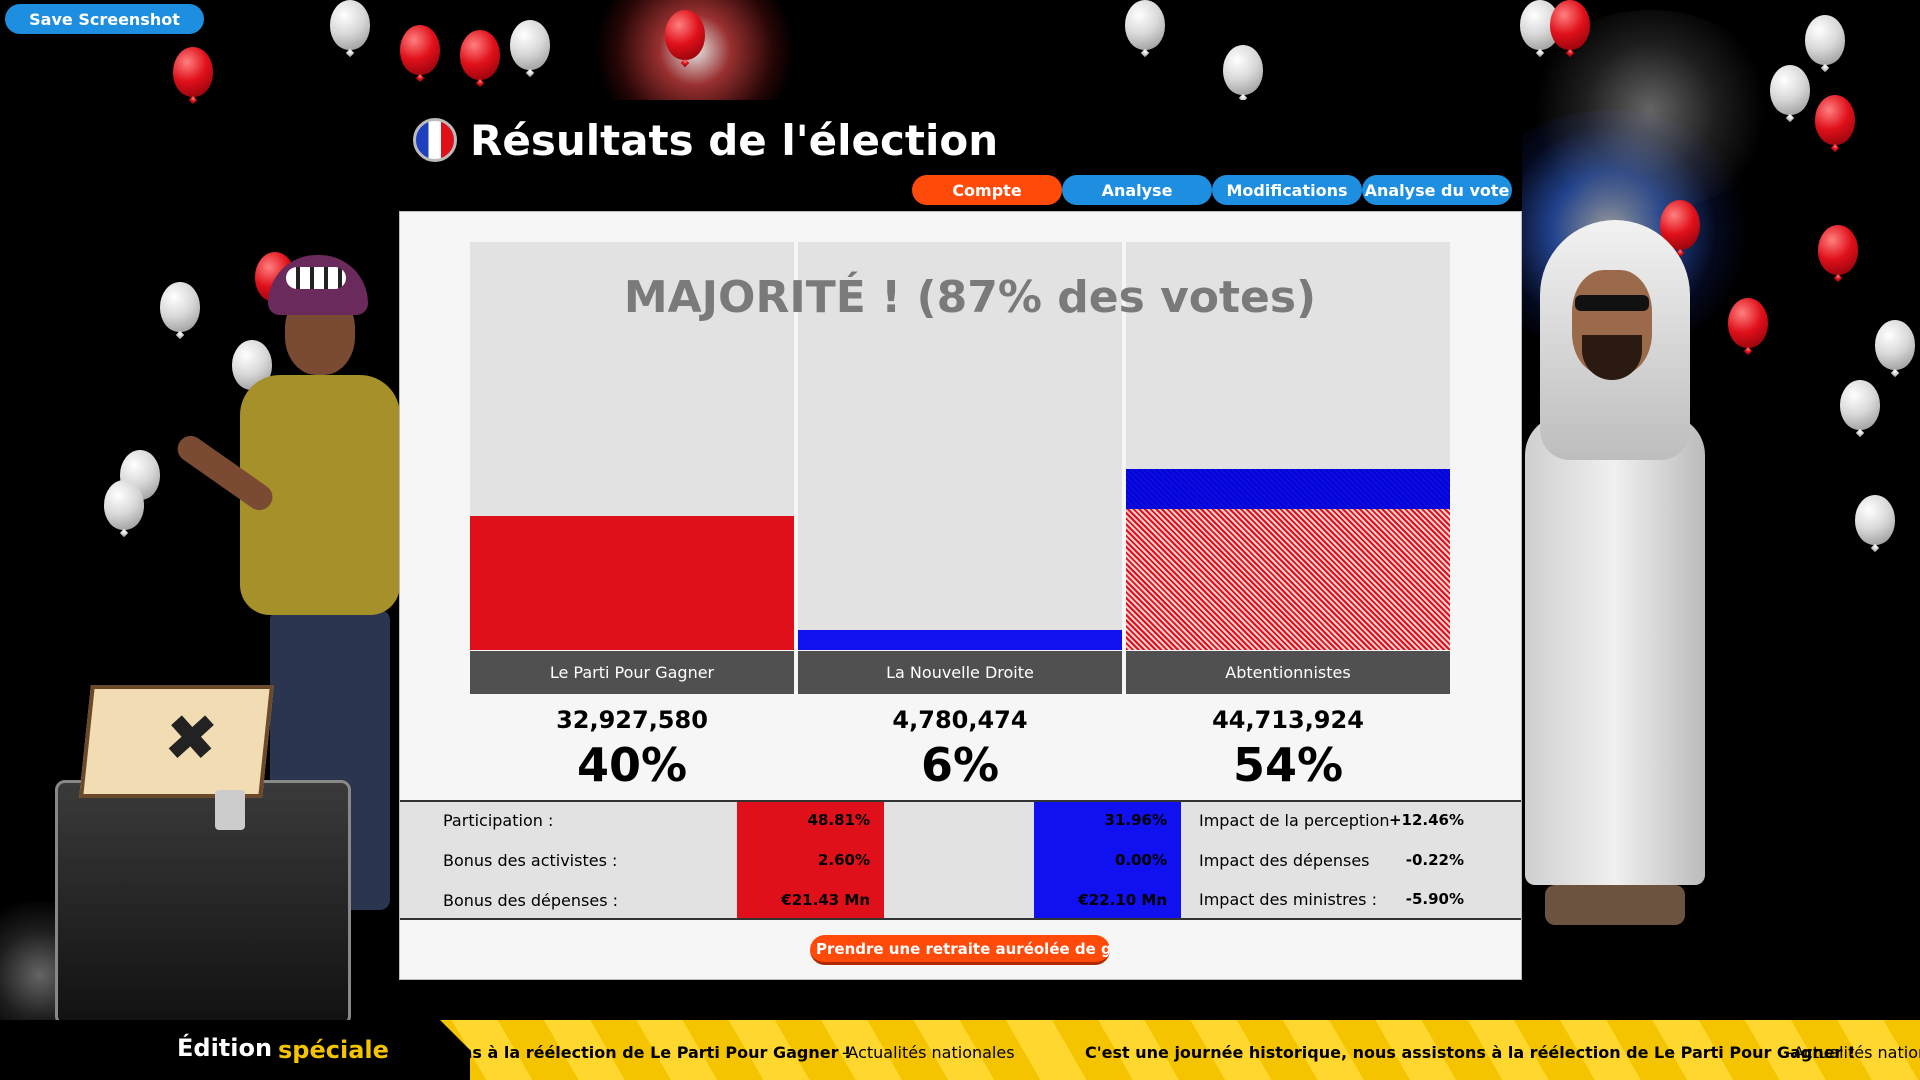 Image resolution: width=1920 pixels, height=1080 pixels. Describe the element at coordinates (318, 285) in the screenshot. I see `helmet-icon` at that location.